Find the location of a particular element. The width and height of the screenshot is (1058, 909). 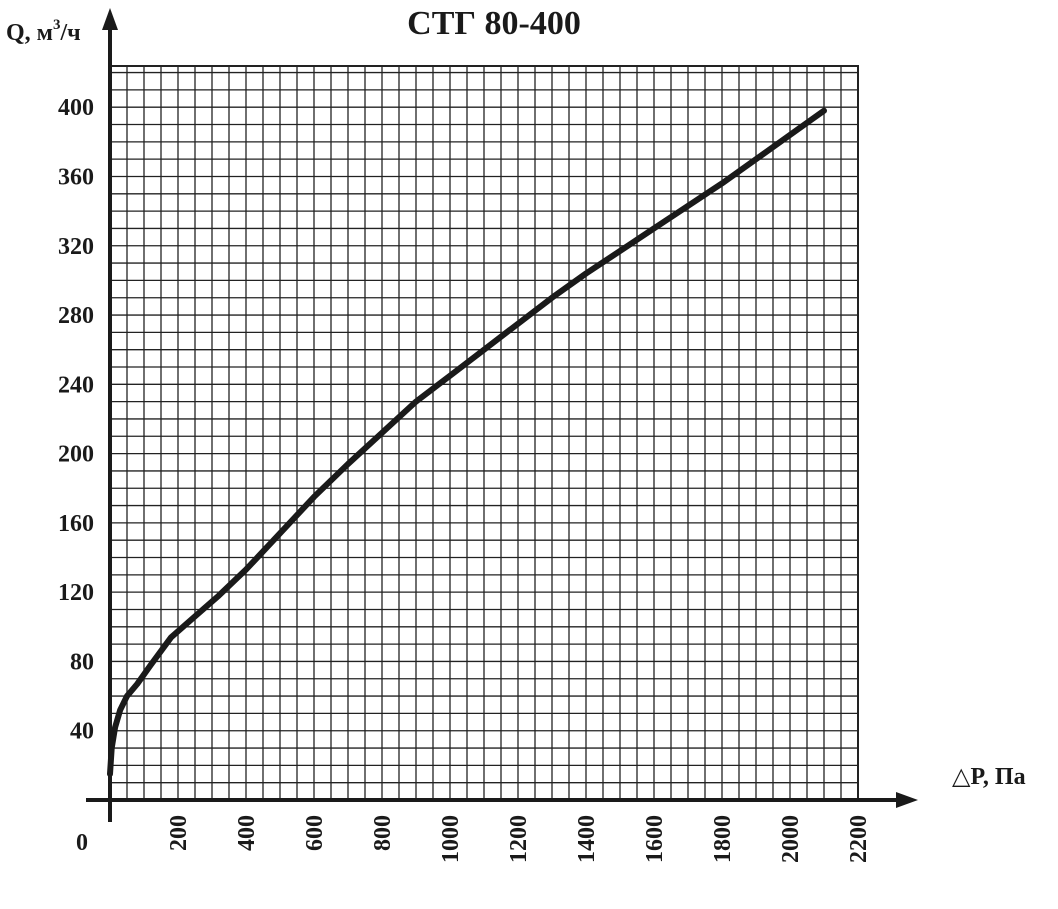

y-tick-label: 40 is located at coordinates (82, 732).